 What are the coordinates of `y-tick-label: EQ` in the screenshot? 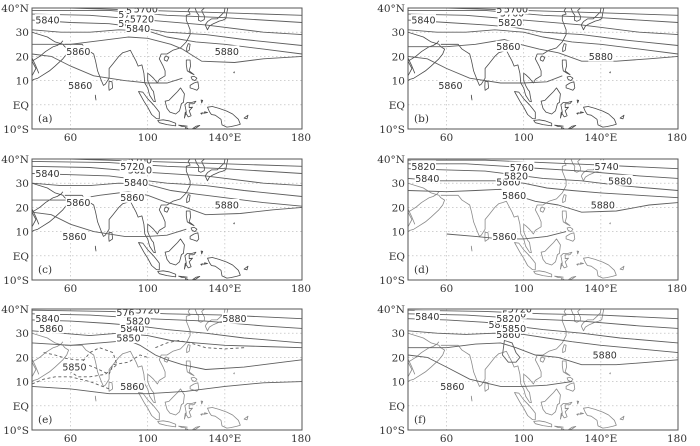 It's located at (397, 106).